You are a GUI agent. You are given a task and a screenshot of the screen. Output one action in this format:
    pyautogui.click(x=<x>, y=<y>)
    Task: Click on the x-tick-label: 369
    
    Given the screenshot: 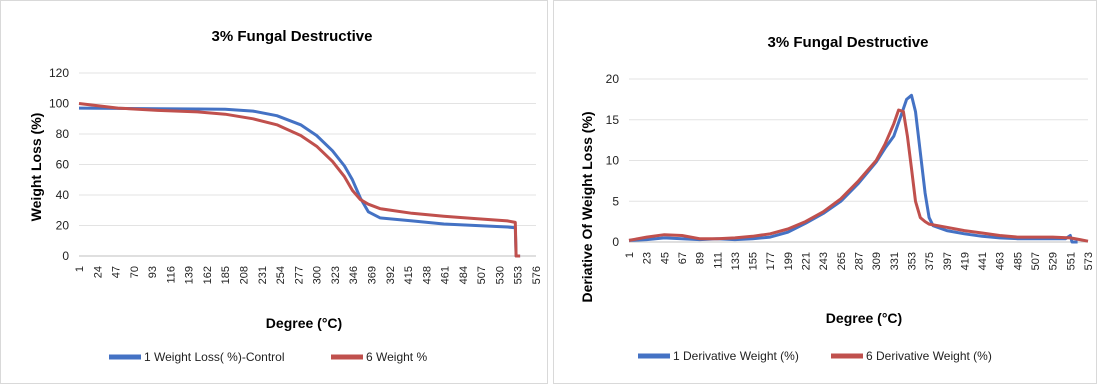 What is the action you would take?
    pyautogui.click(x=372, y=275)
    